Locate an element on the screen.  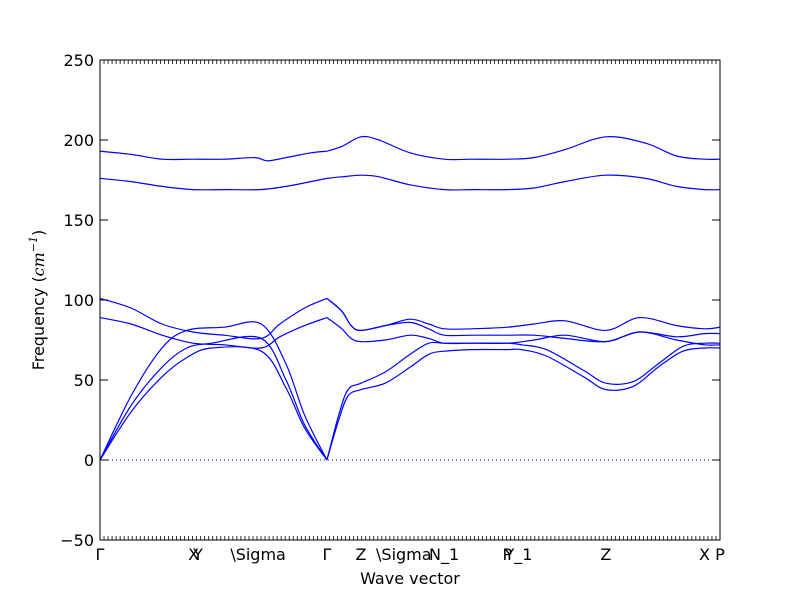
y-tick-label: 200 is located at coordinates (78, 140).